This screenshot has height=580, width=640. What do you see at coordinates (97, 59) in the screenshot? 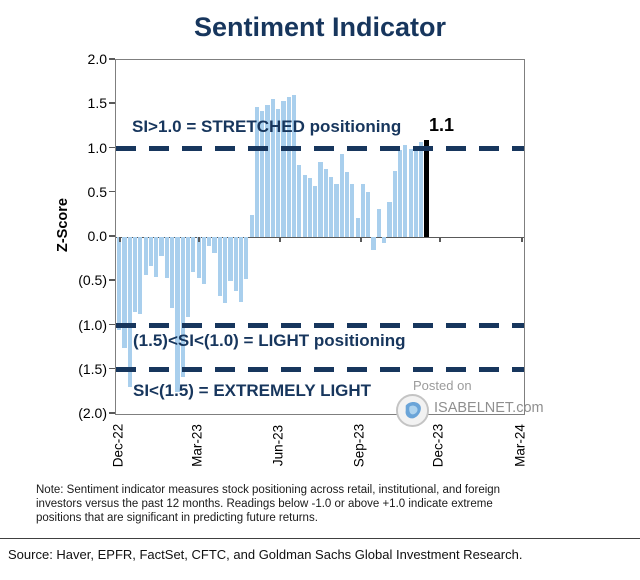
I see `y-tick-label: 2.0` at bounding box center [97, 59].